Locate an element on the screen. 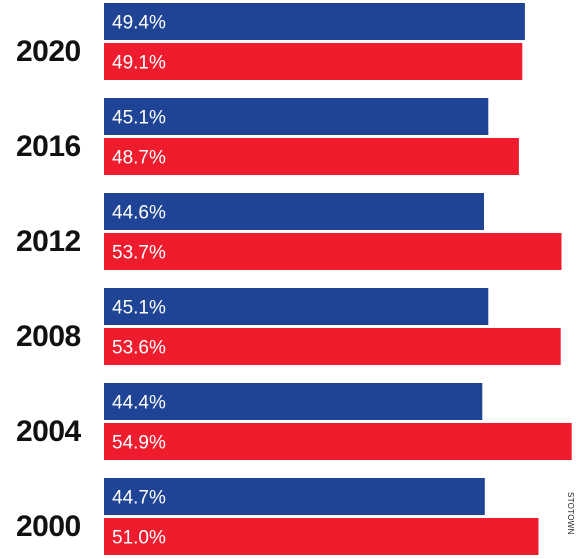  bar-value-label-2008-series-2: 53.6% is located at coordinates (139, 348).